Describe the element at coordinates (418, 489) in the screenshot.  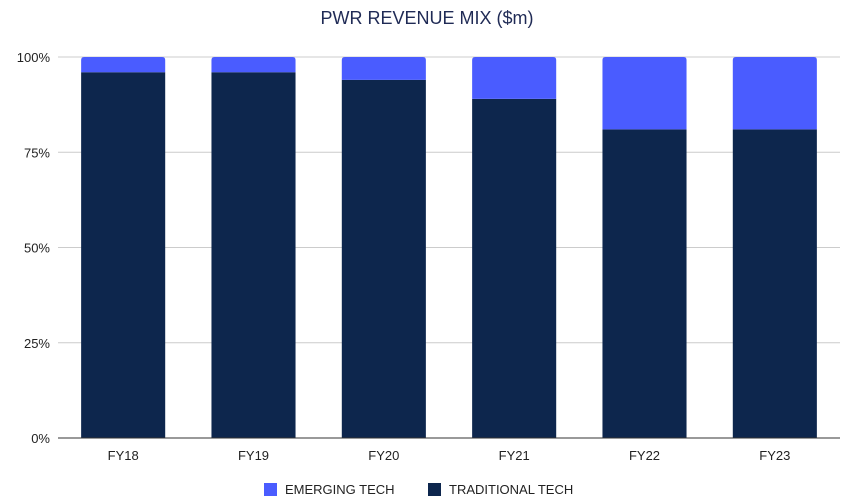
I see `legend: EMERGING TECH TRADITIONAL TECH` at that location.